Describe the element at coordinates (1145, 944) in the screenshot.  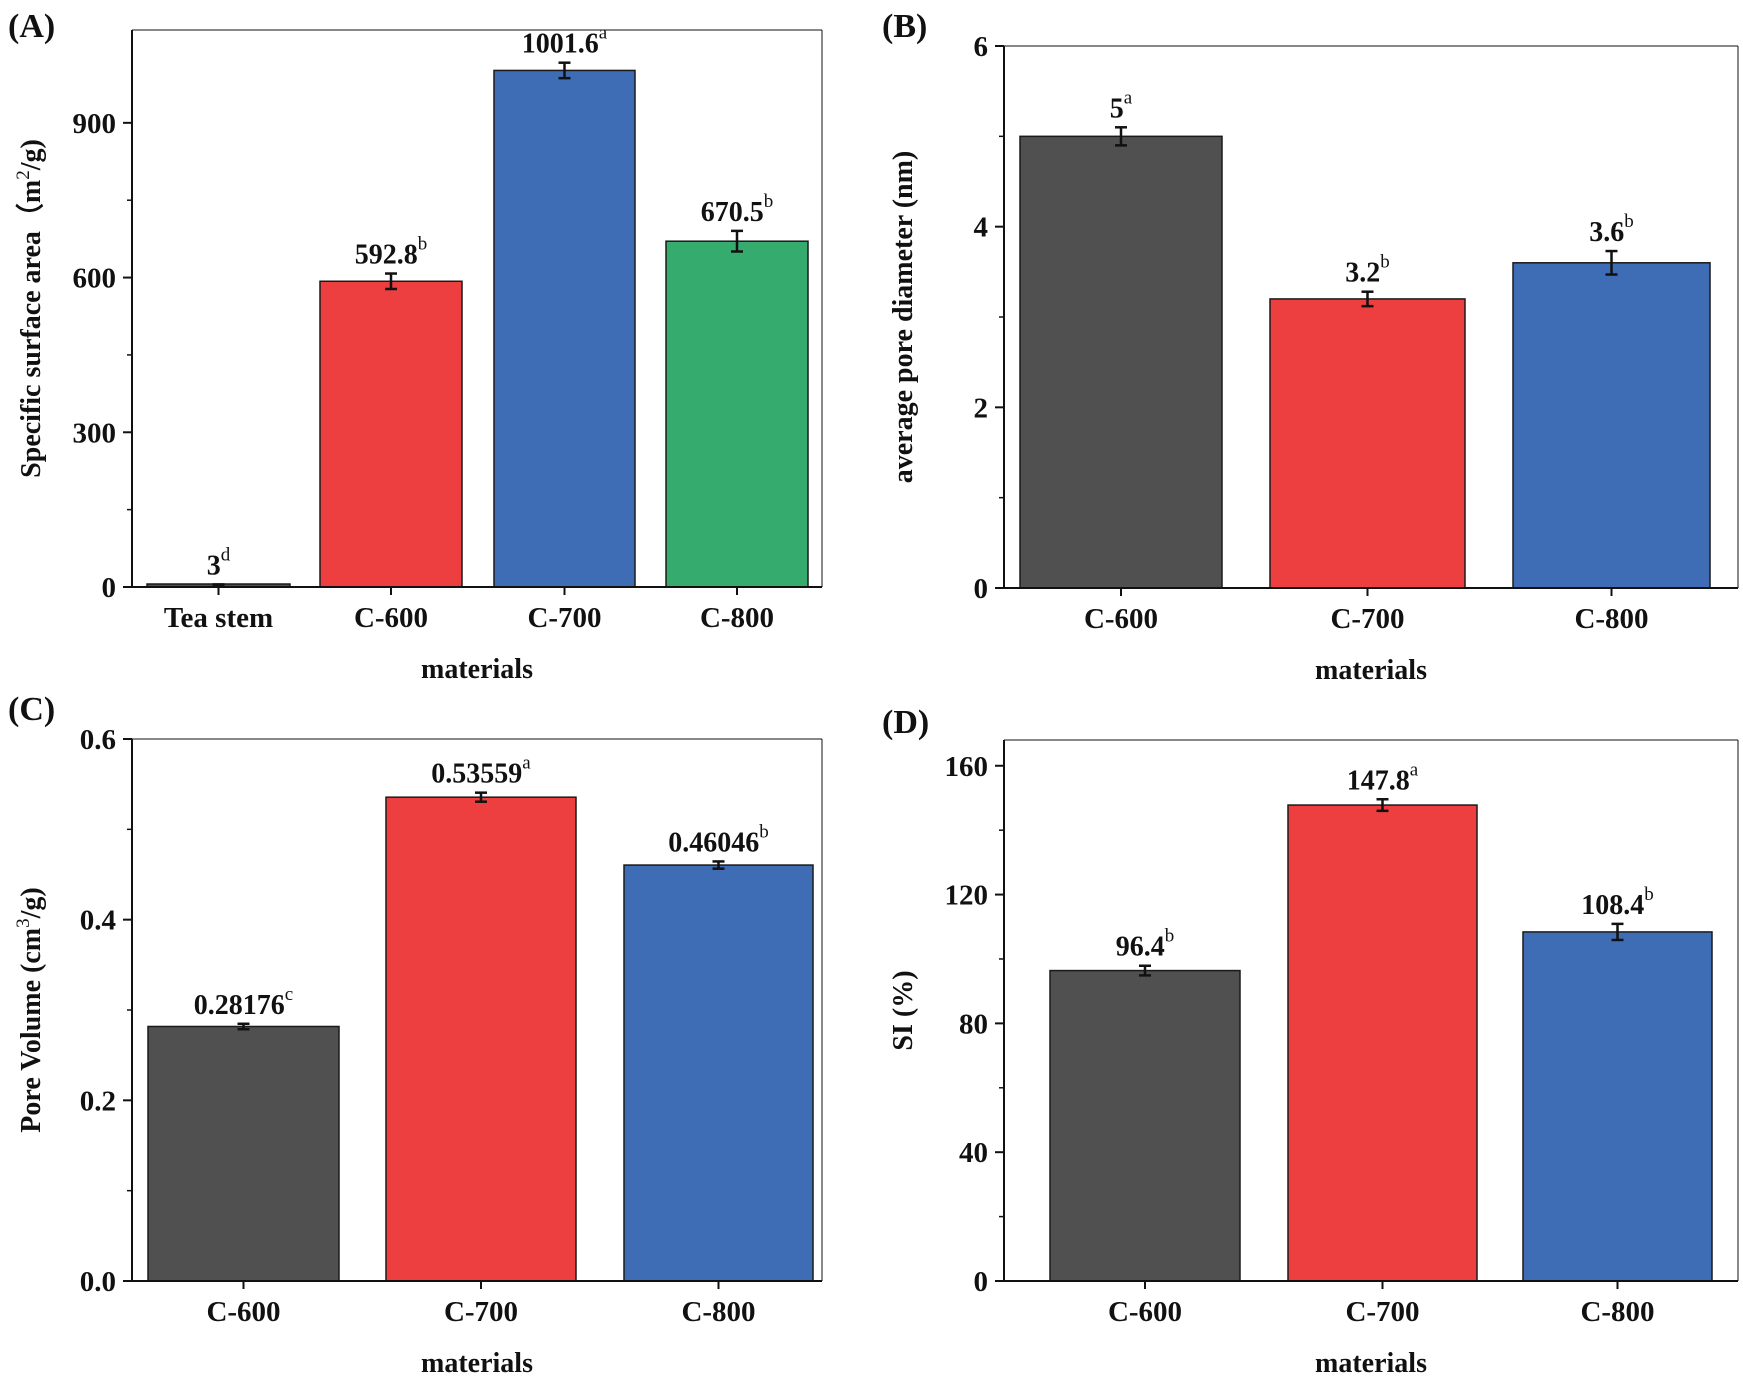
I see `data-label: 96.4b` at that location.